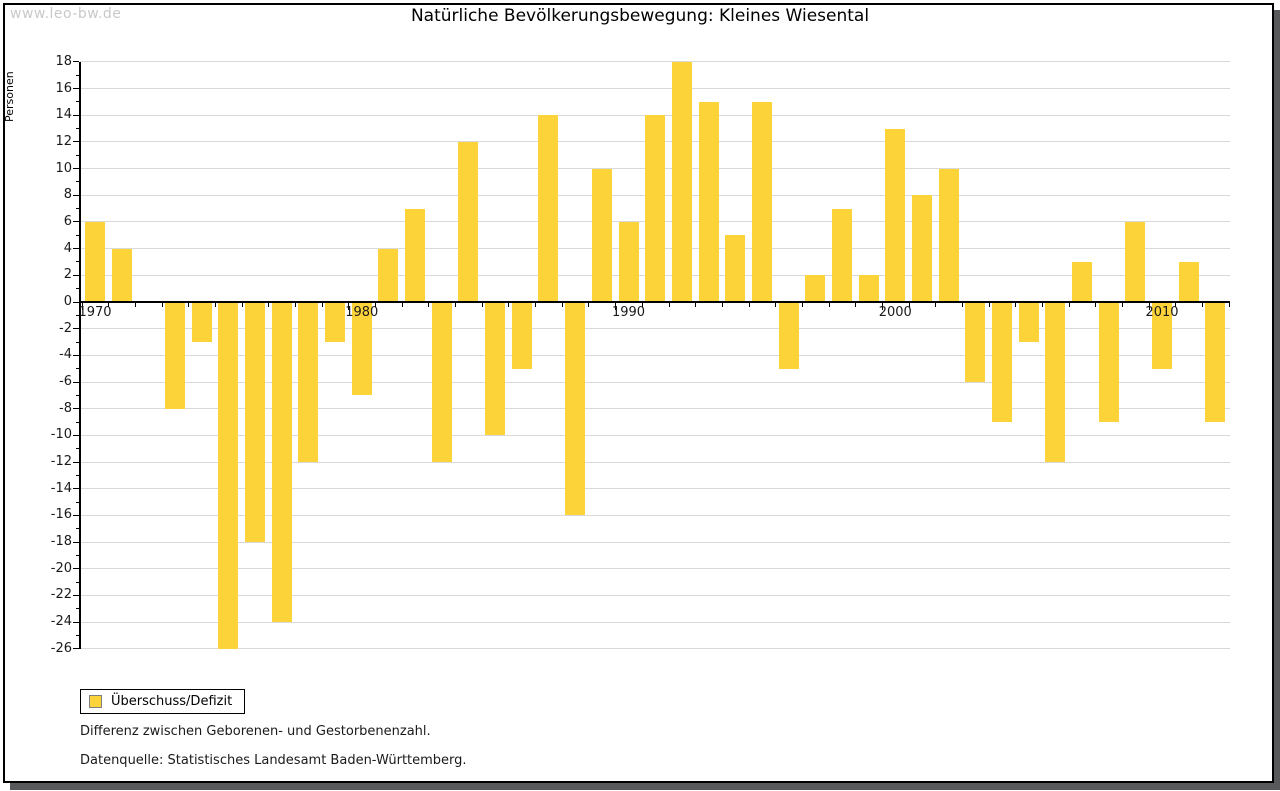 The image size is (1280, 791). Describe the element at coordinates (95, 261) in the screenshot. I see `bar-1970` at that location.